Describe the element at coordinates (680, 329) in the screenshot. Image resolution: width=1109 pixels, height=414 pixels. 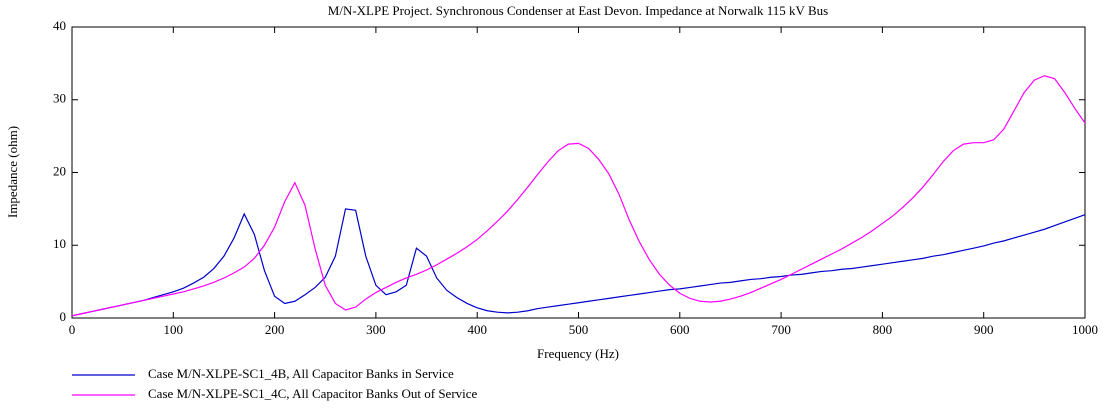
I see `x-tick-label: 600` at that location.